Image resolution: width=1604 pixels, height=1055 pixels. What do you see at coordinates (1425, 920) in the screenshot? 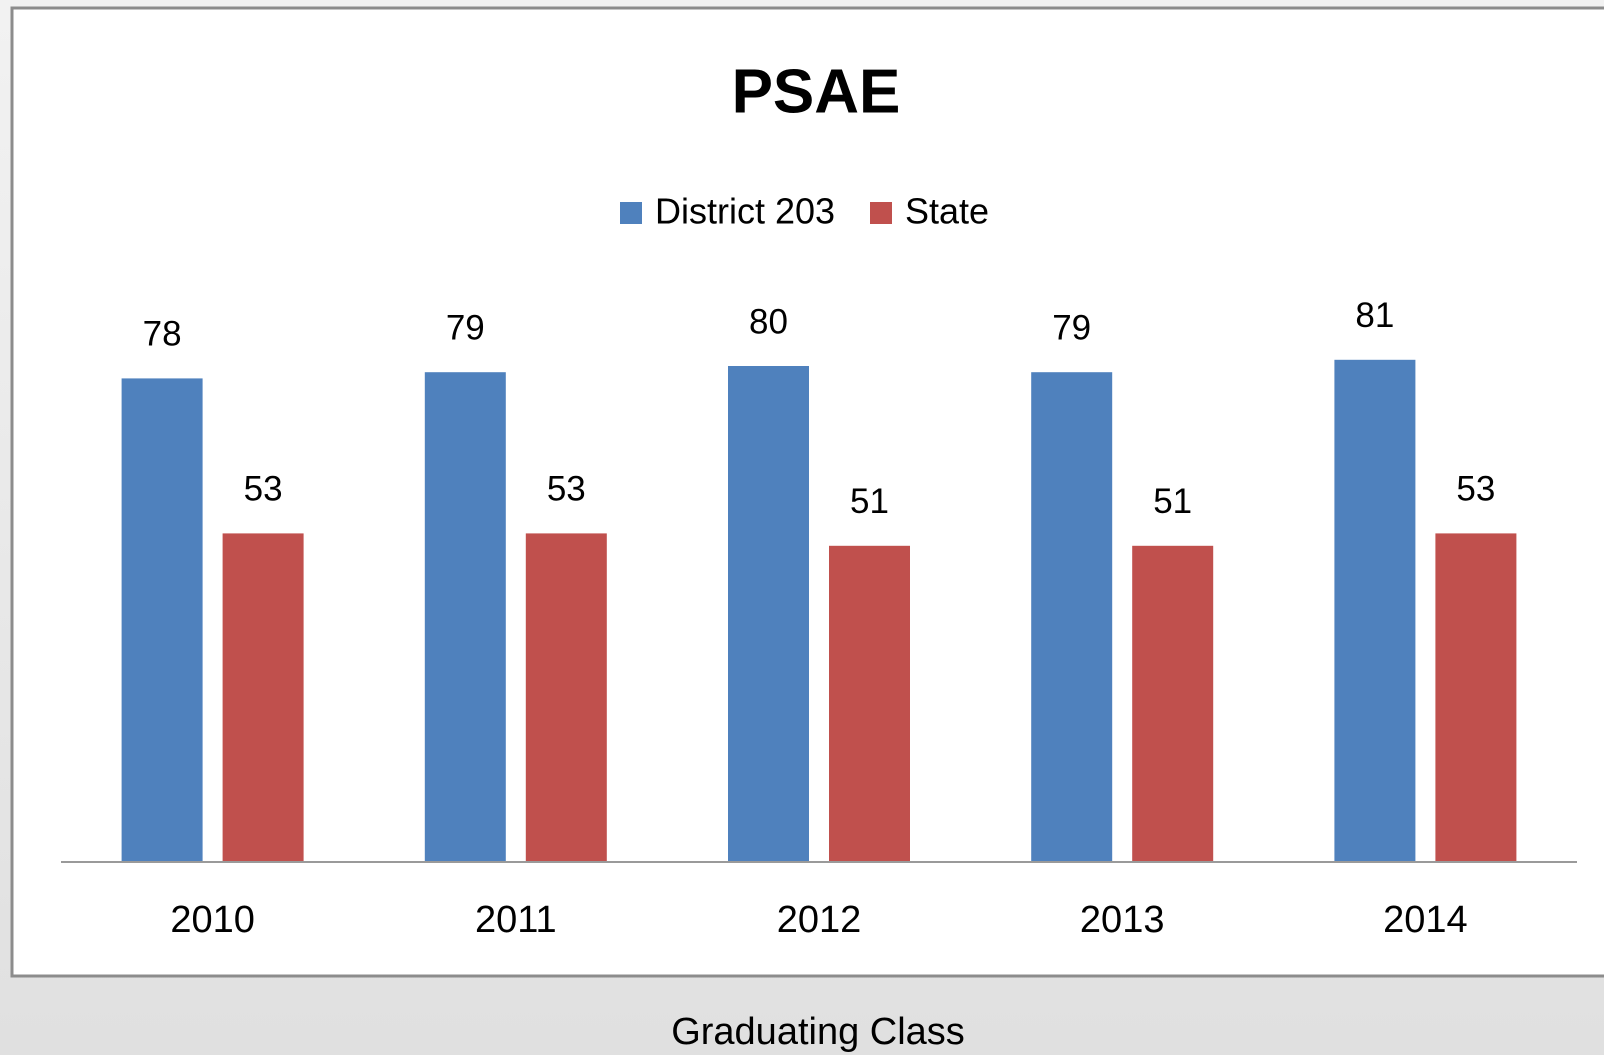
I see `x-tick-label: 2014` at bounding box center [1425, 920].